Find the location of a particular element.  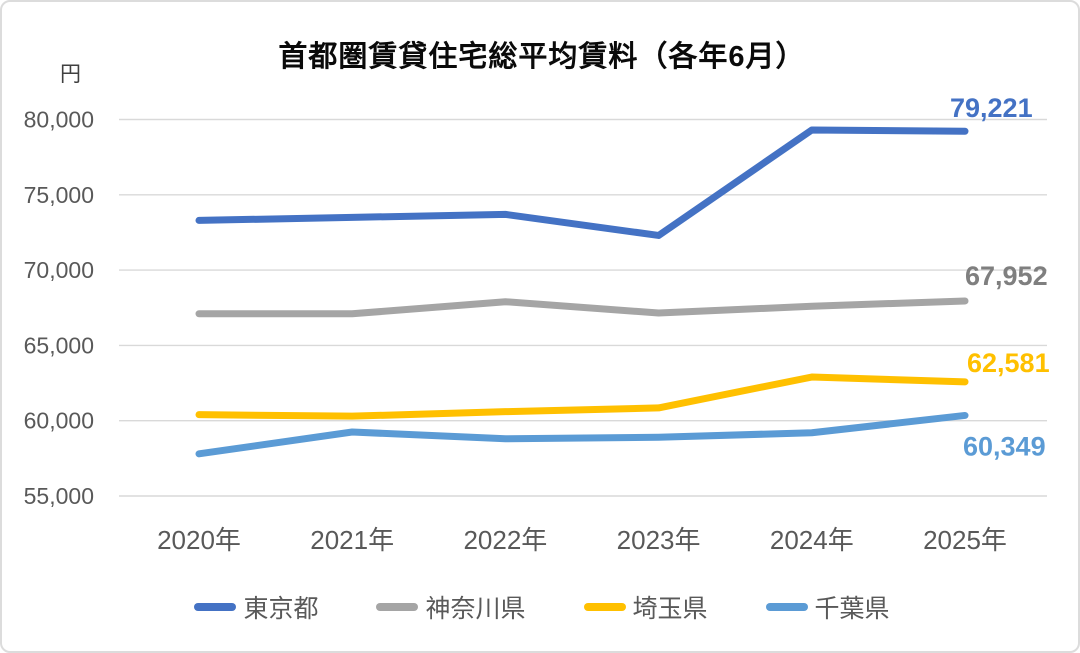

y-tick-label: 60,000 is located at coordinates (59, 421).